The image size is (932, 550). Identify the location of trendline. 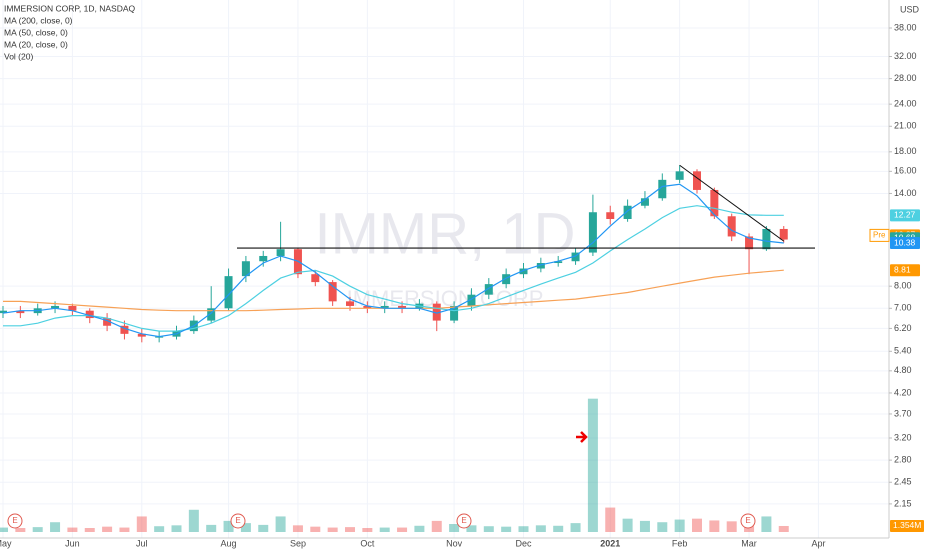
(732, 203).